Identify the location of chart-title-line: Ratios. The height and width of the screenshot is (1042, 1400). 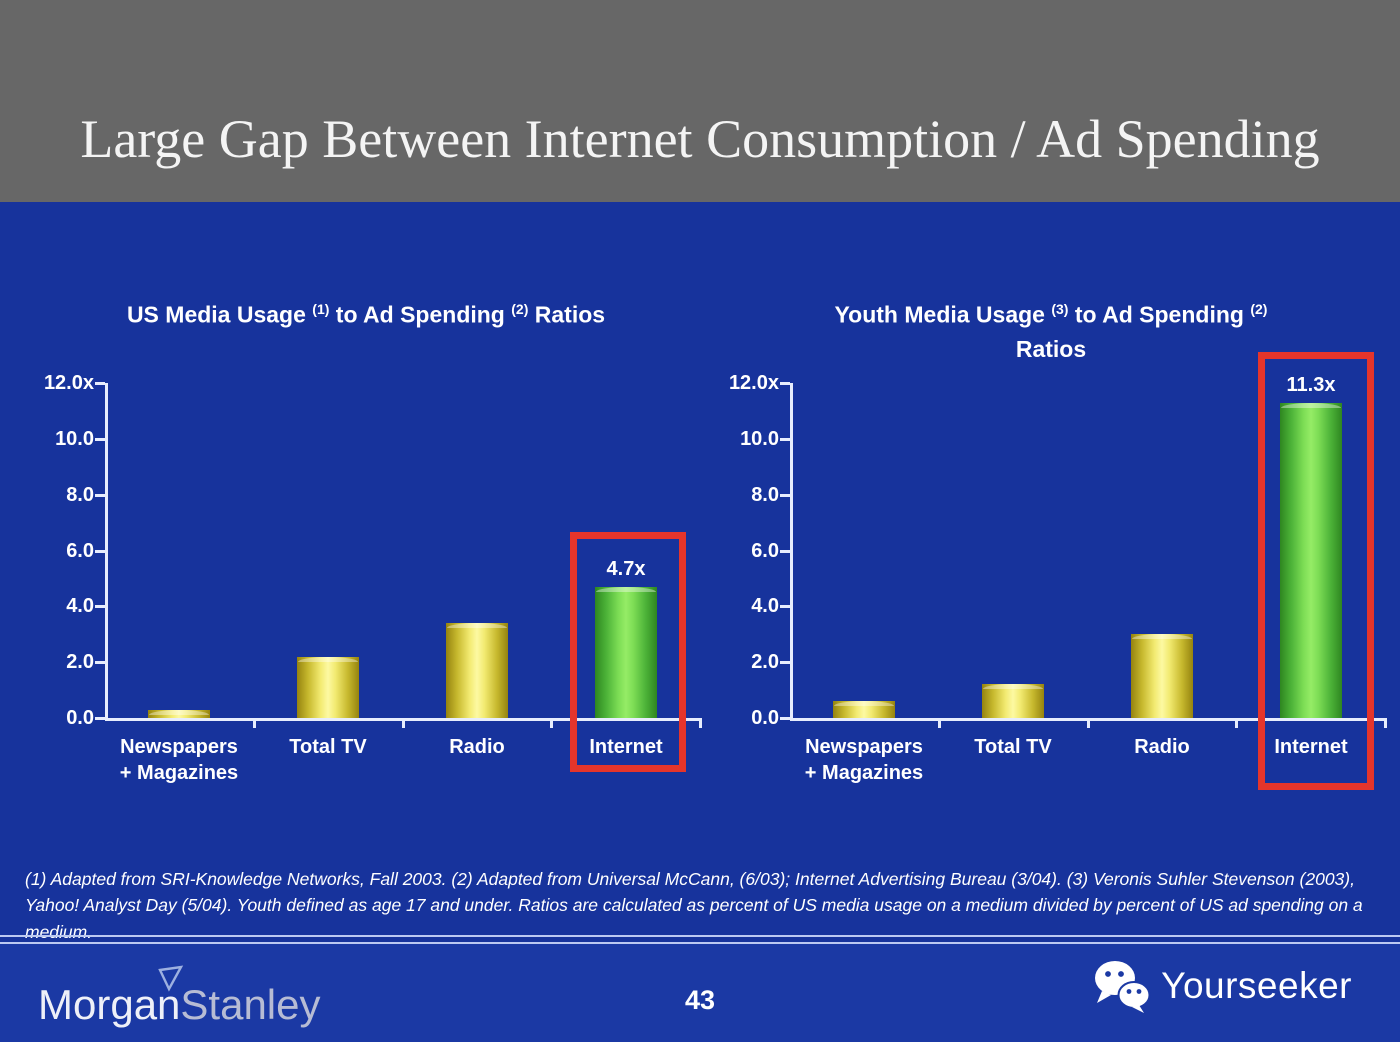
(1051, 349).